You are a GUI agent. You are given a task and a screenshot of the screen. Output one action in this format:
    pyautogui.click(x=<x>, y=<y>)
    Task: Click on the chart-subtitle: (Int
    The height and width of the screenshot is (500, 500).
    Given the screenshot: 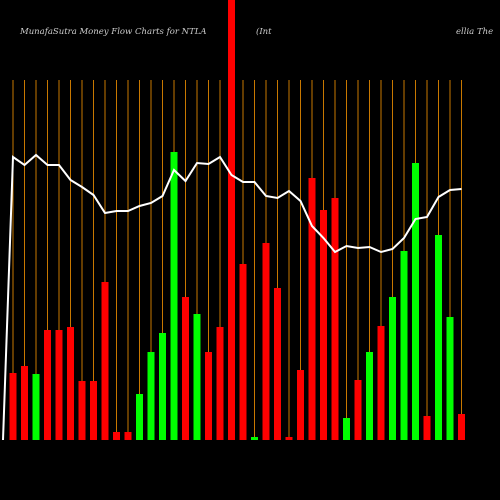 What is the action you would take?
    pyautogui.click(x=264, y=31)
    